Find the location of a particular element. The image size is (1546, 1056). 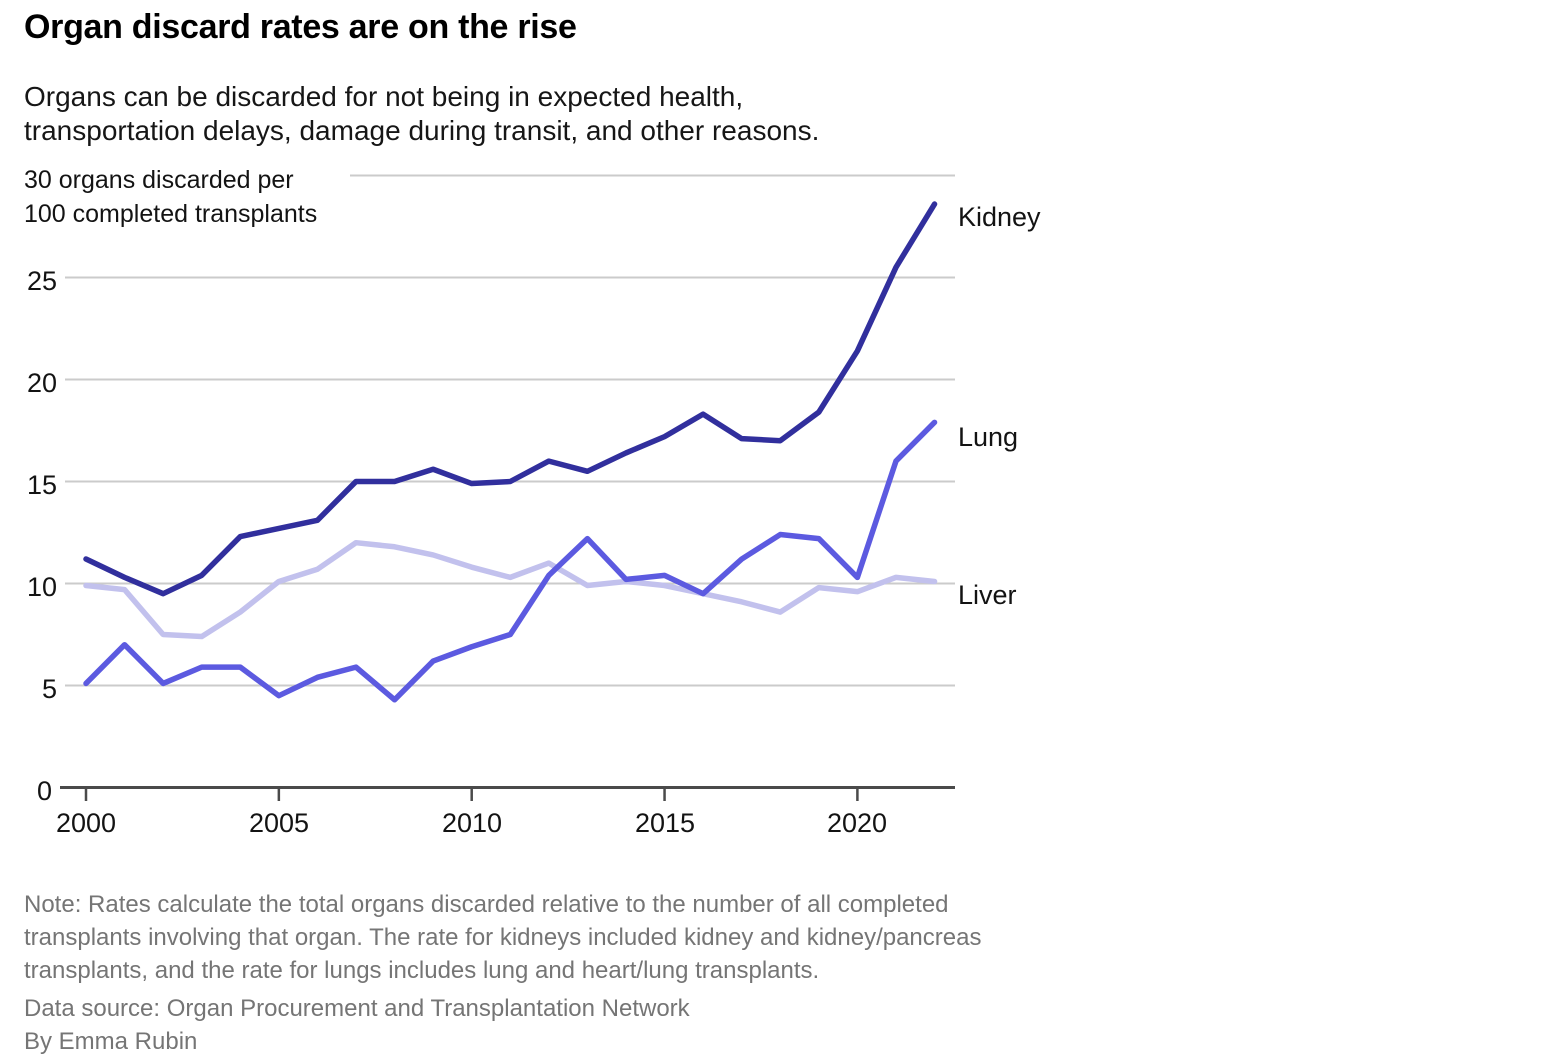

series-label-lung: Lung is located at coordinates (988, 437).